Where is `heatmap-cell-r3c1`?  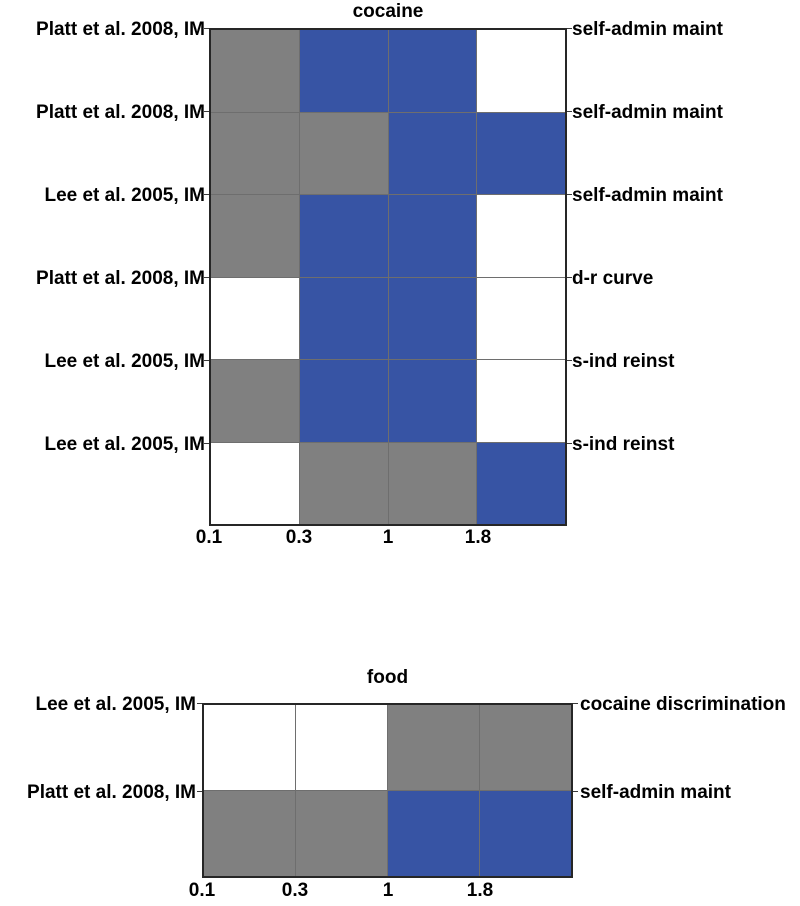
heatmap-cell-r3c1 is located at coordinates (255, 236).